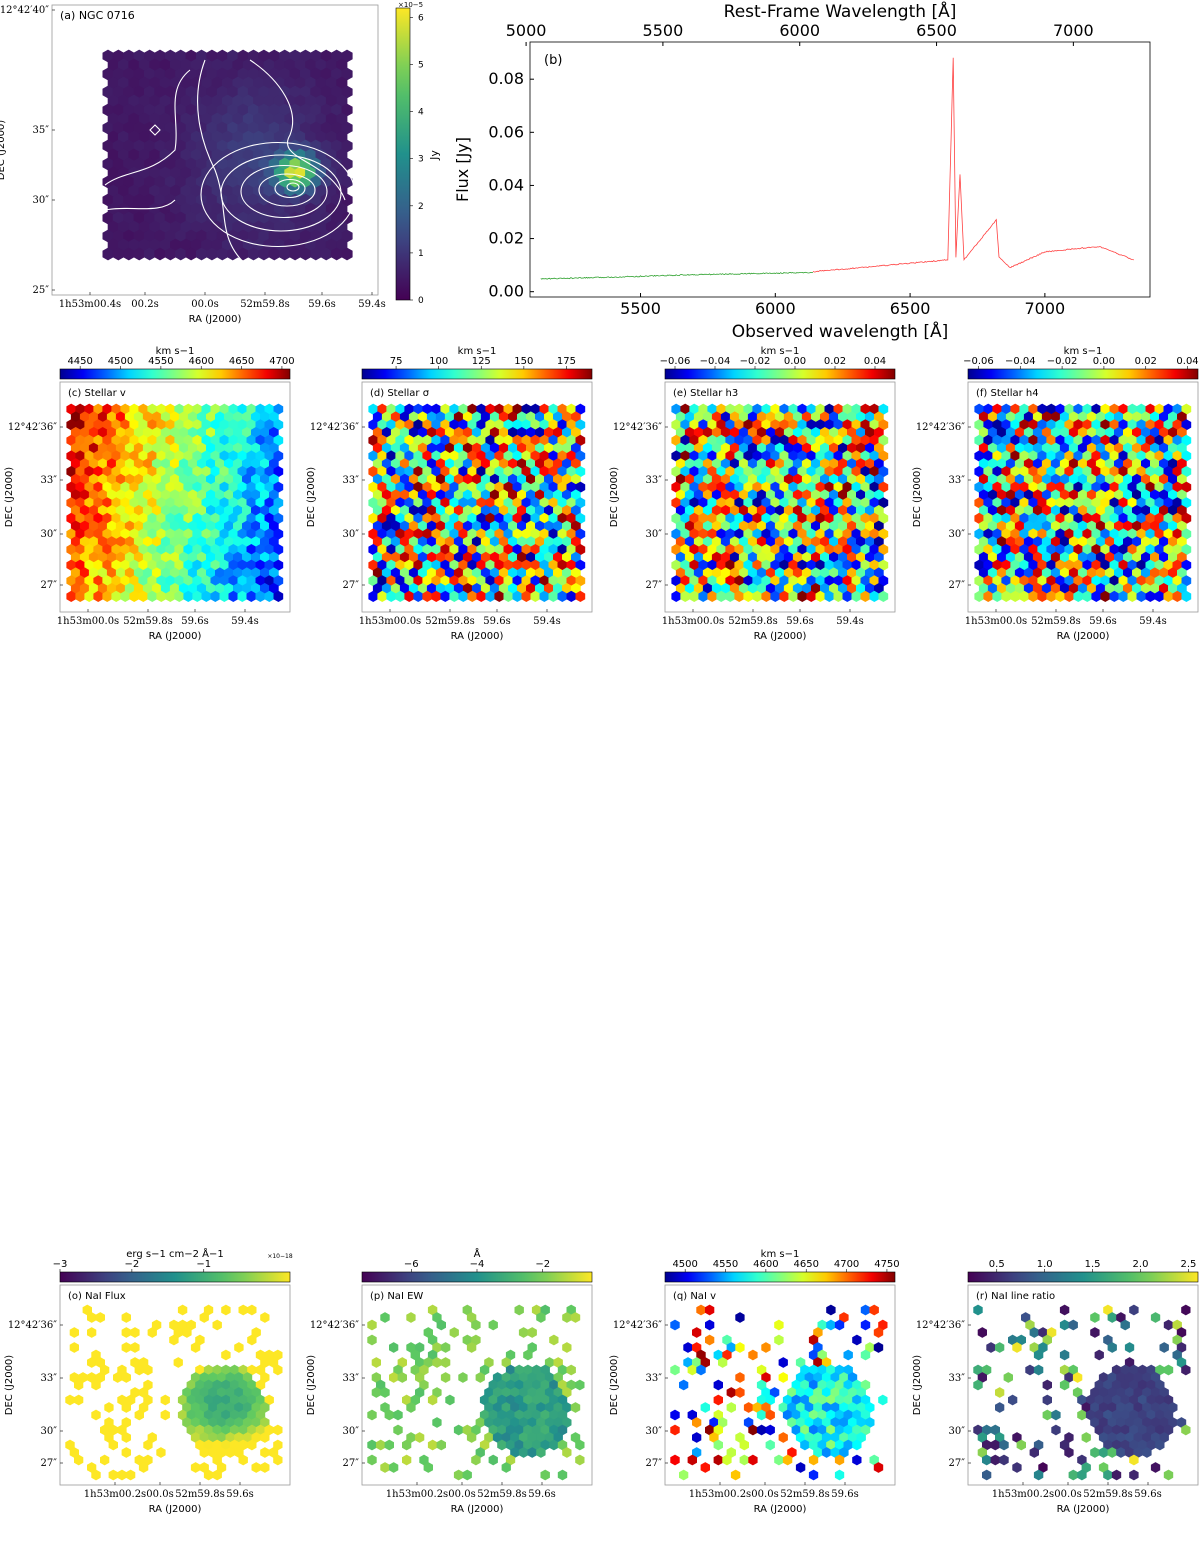  I want to click on colorbar-tick-label-a: 1, so click(421, 254).